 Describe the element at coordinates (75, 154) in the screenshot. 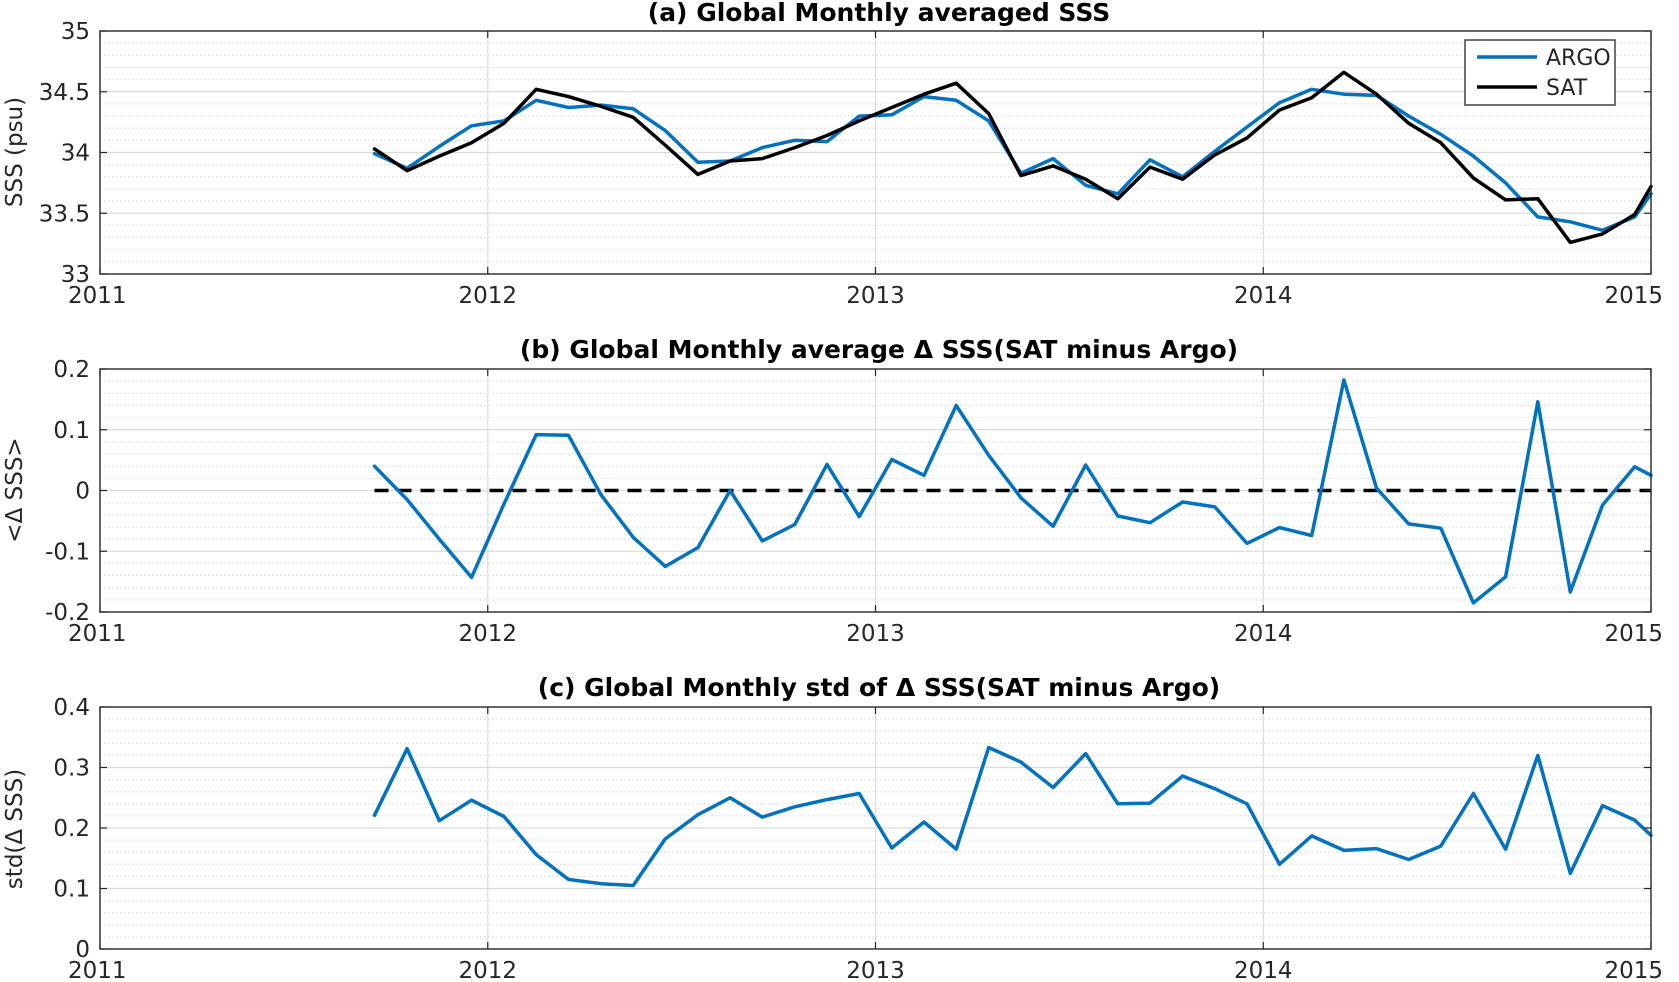

I see `y-tick-label: 34` at that location.